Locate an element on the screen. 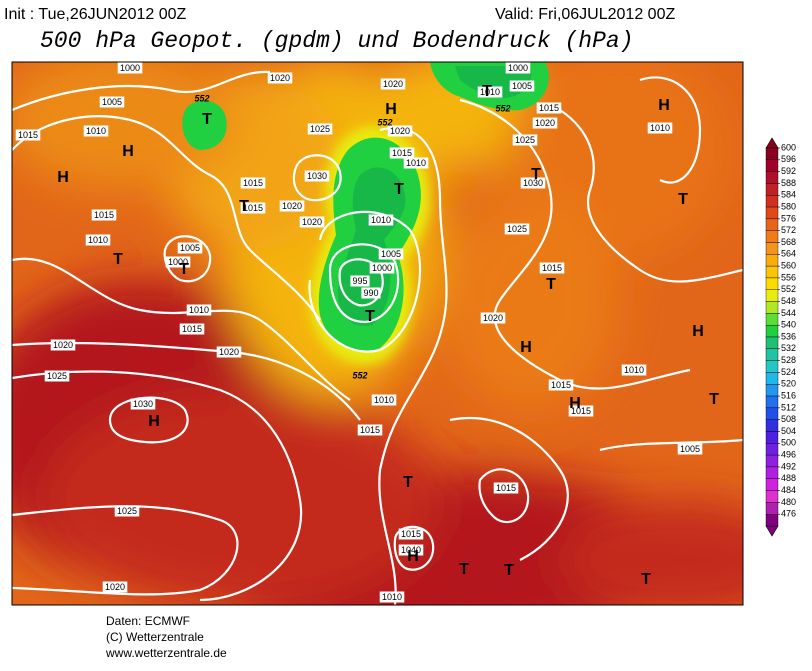  colorbar-label: 520 is located at coordinates (788, 384).